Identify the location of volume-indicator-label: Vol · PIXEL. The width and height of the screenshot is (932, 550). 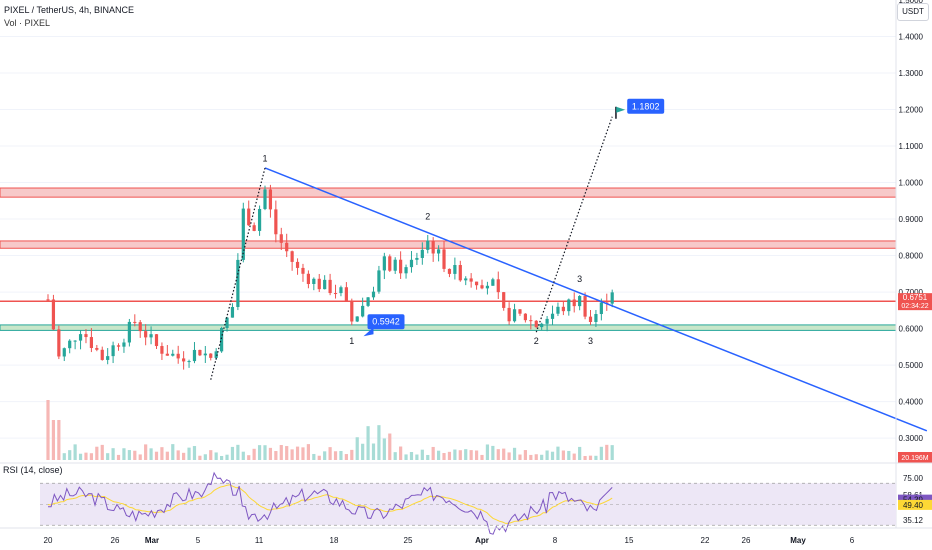
(27, 23).